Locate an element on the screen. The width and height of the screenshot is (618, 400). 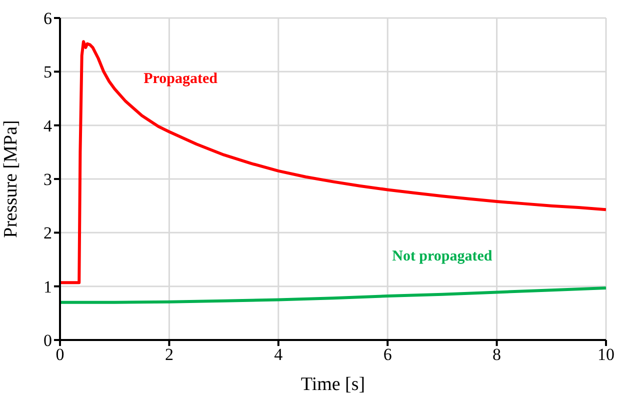
x-tick-label: 10 is located at coordinates (606, 354).